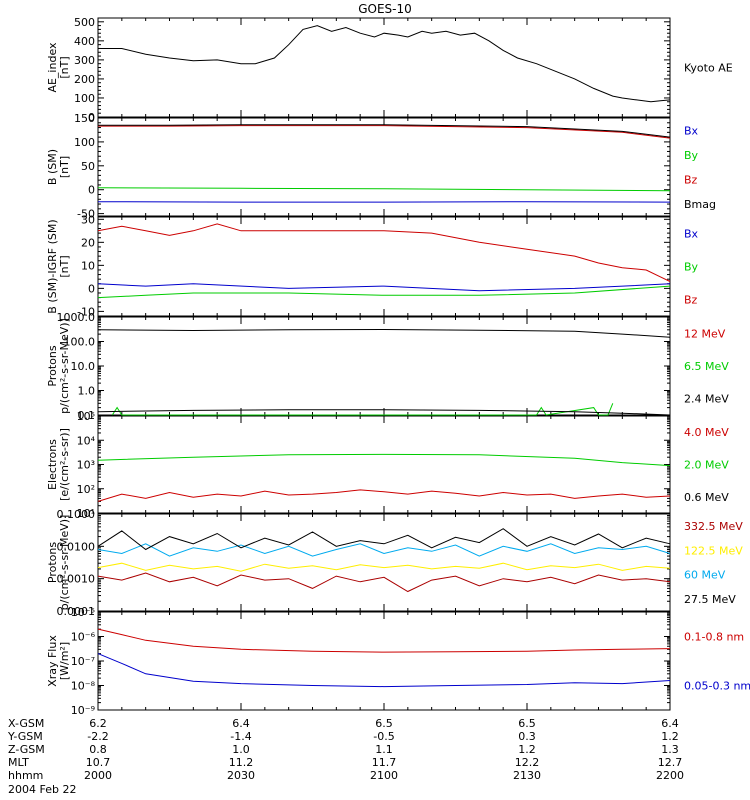 Image resolution: width=750 pixels, height=800 pixels. I want to click on legend-entry: 0.1-0.8 nm, so click(714, 637).